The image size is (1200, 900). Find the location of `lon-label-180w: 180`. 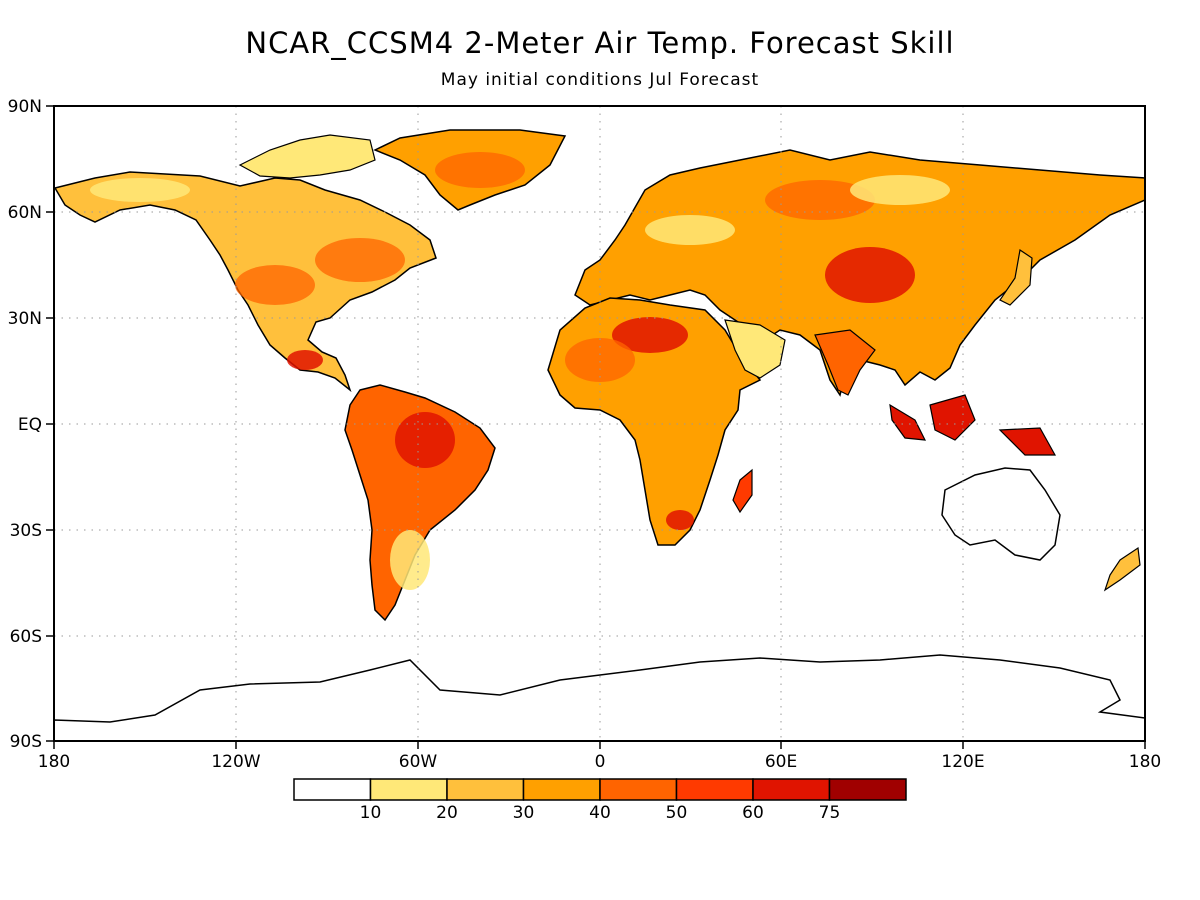

lon-label-180w: 180 is located at coordinates (54, 762).